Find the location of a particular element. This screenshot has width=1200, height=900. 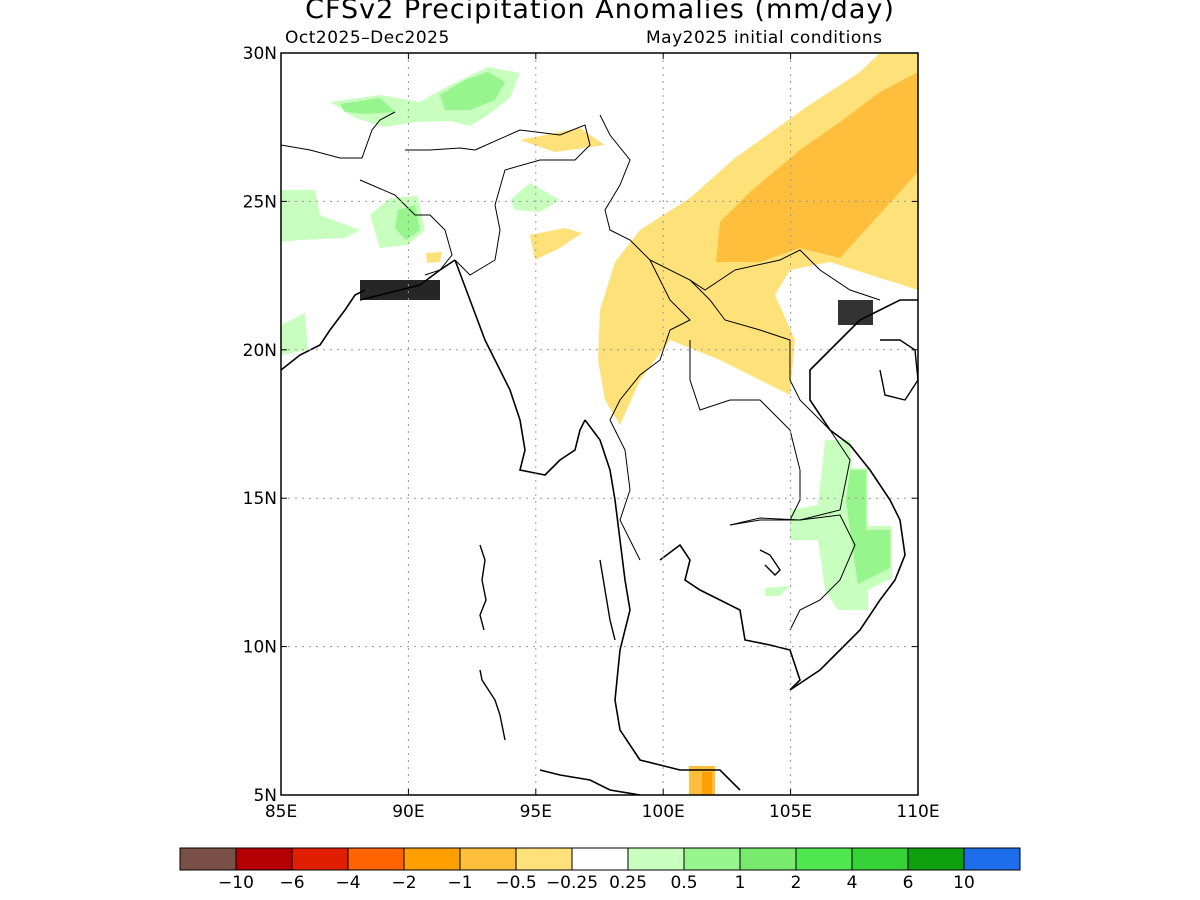

laos-thailand-border is located at coordinates (745, 430).